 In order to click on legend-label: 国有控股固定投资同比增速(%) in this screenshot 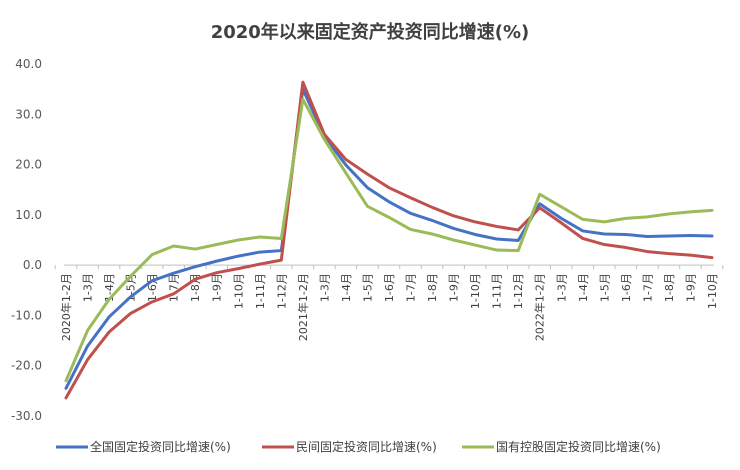, I will do `click(578, 446)`.